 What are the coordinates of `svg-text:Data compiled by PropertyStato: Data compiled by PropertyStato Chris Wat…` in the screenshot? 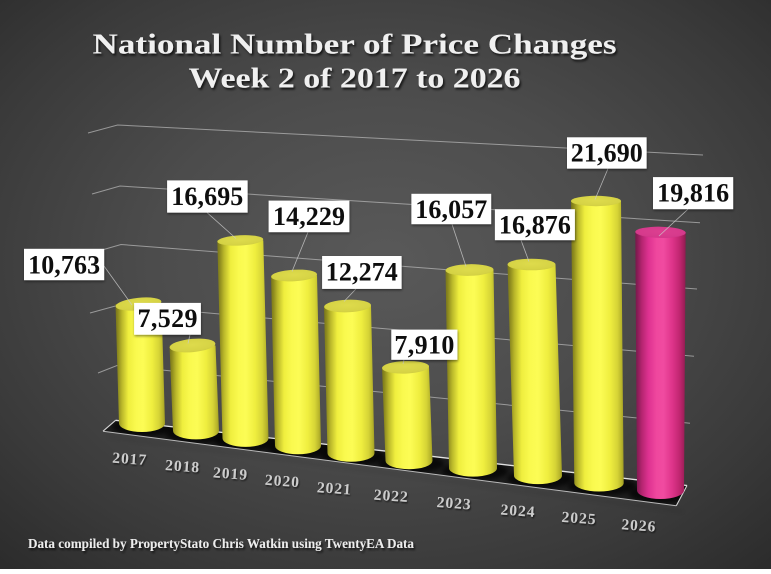 It's located at (221, 543).